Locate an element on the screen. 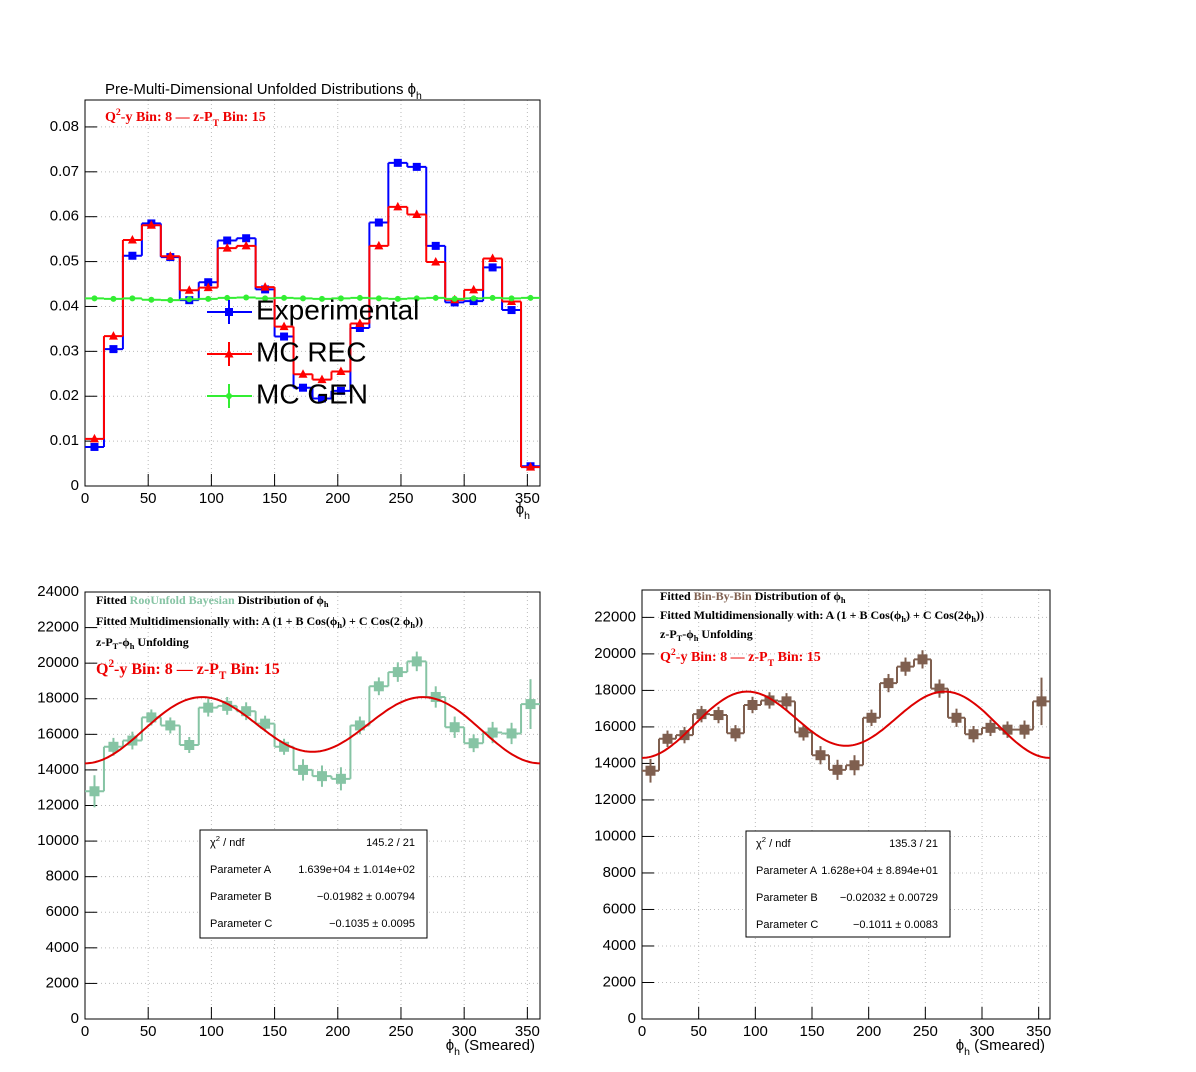 Image resolution: width=1196 pixels, height=1072 pixels. stats-name: Parameter C is located at coordinates (241, 924).